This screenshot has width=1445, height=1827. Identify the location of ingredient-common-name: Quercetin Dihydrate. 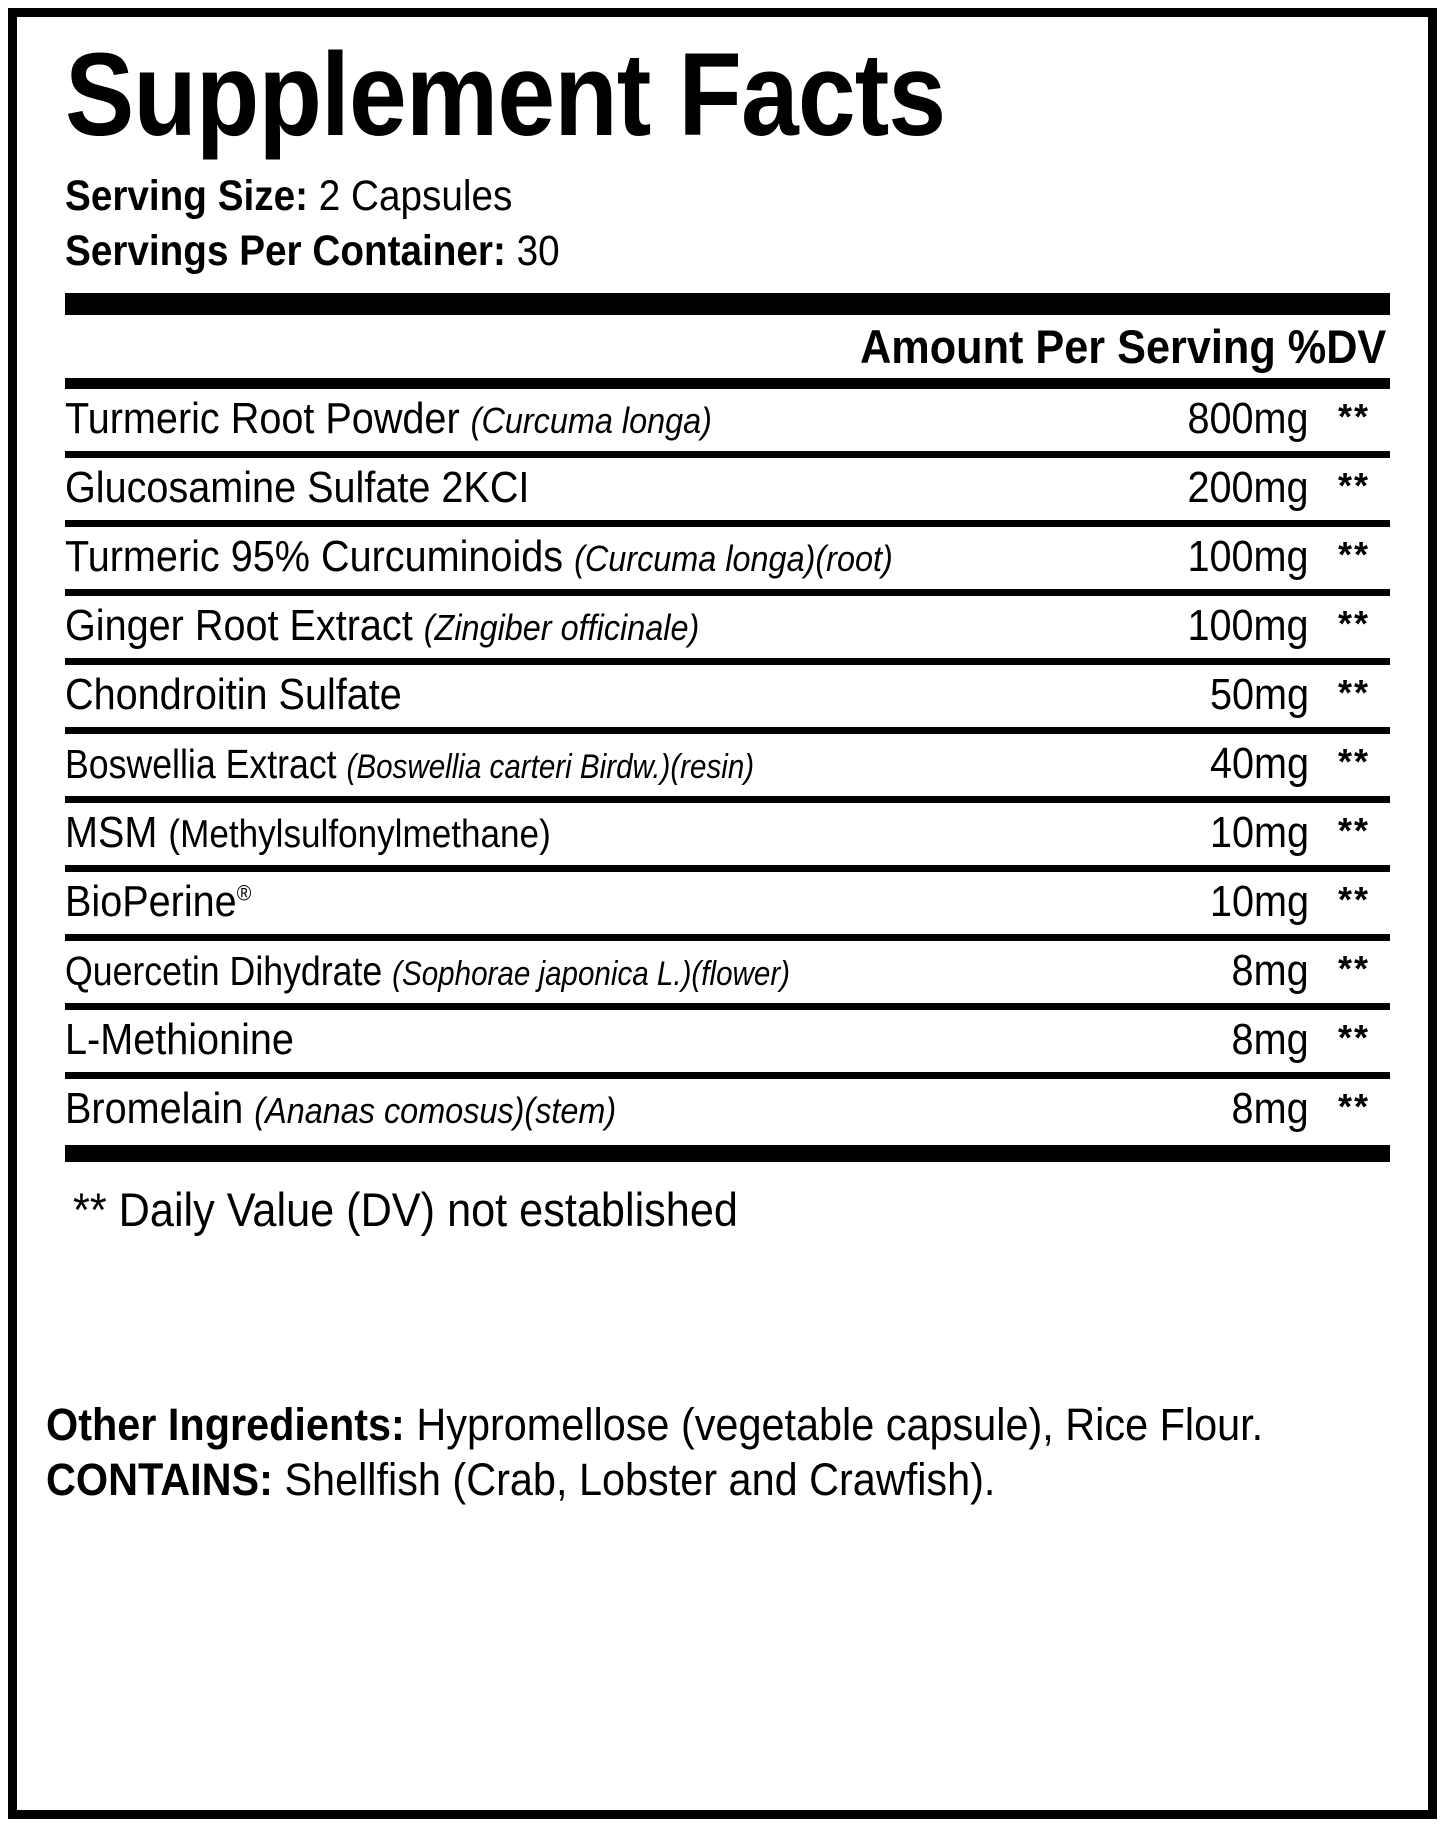
(224, 971).